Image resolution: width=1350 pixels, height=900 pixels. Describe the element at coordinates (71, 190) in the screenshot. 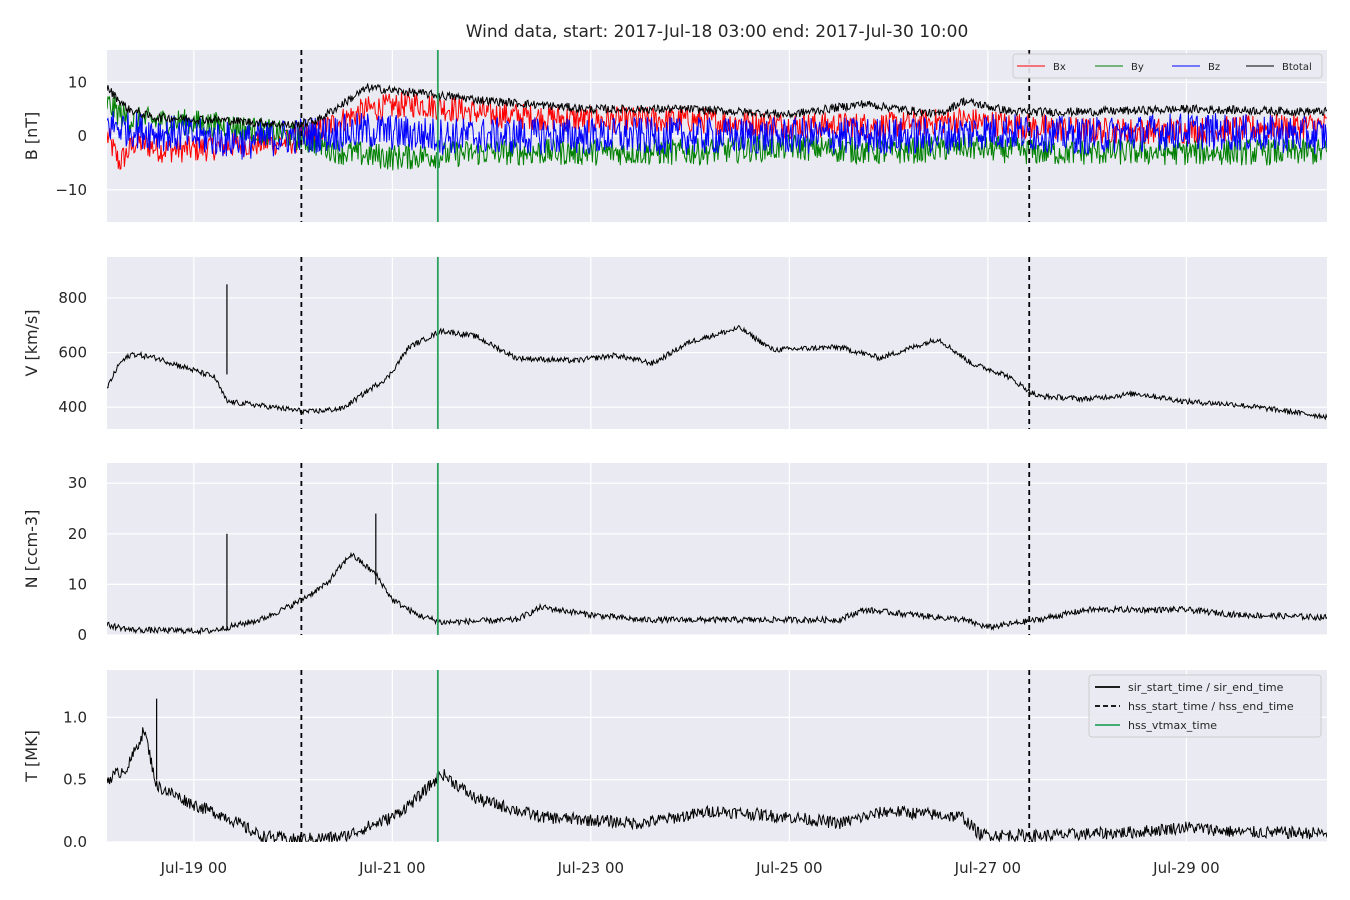

I see `y-tick-label: −10` at that location.